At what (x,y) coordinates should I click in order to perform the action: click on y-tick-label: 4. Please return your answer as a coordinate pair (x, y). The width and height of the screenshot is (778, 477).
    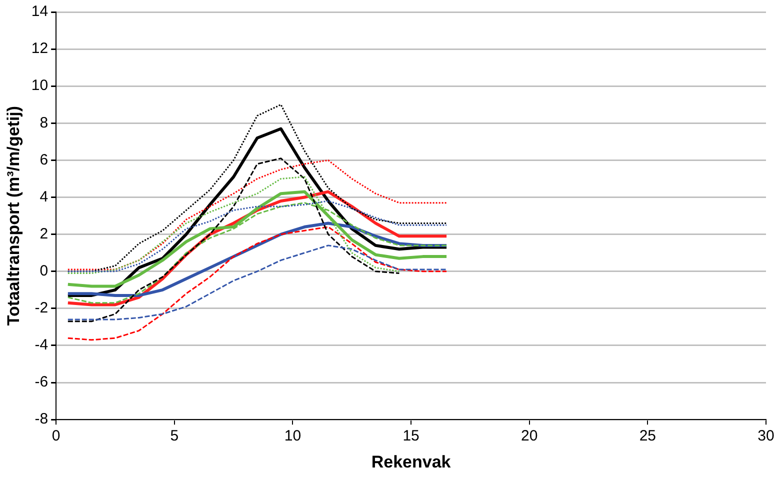
    Looking at the image, I should click on (44, 197).